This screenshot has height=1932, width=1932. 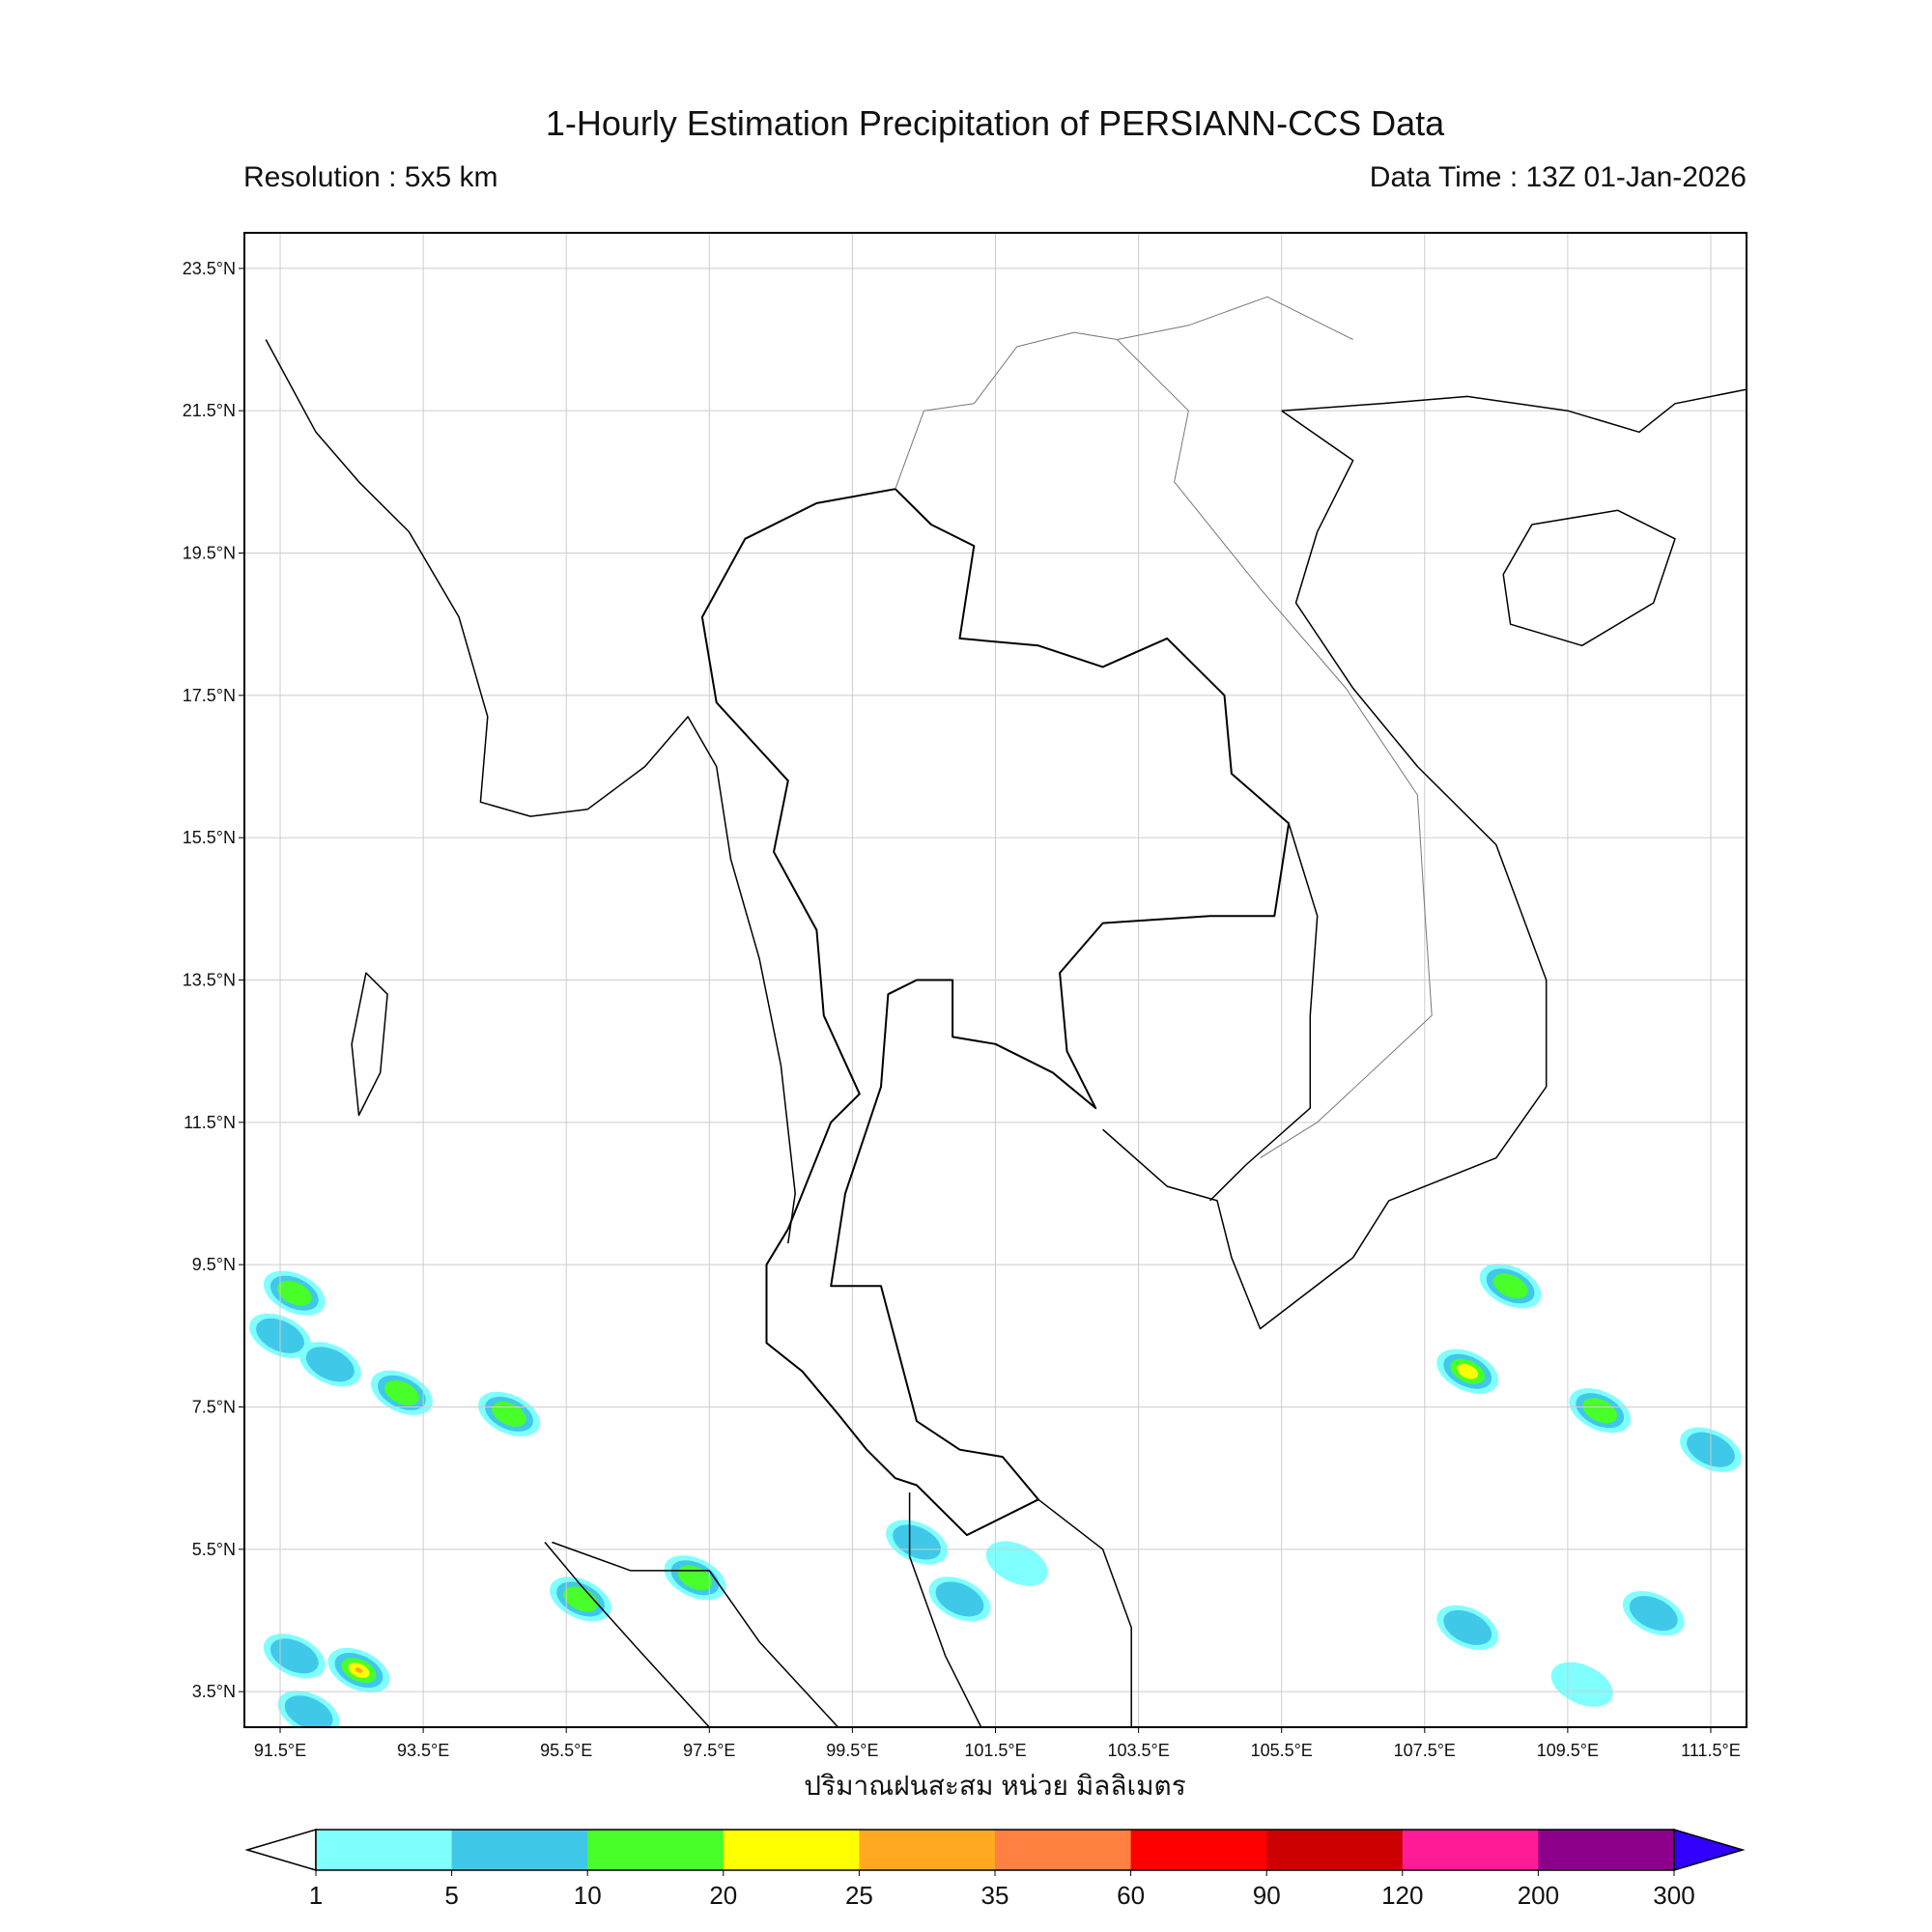 What do you see at coordinates (214, 1264) in the screenshot?
I see `y-tick-label: 9.5°N` at bounding box center [214, 1264].